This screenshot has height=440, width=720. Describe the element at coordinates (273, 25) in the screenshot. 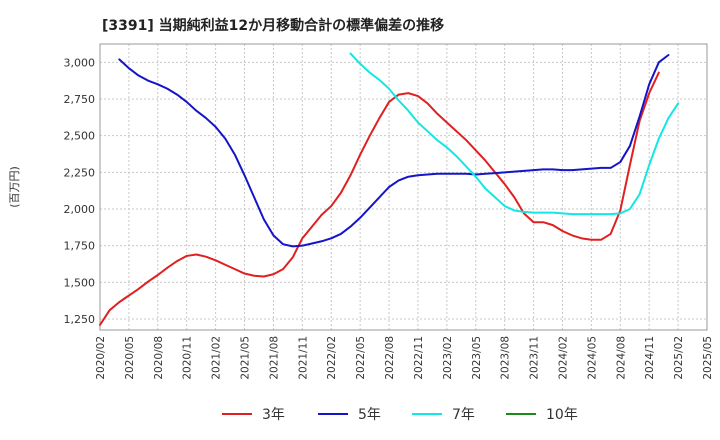

I see `chart-title: [3391] 当期純利益12か月移動合計の標準偏差の推移` at that location.